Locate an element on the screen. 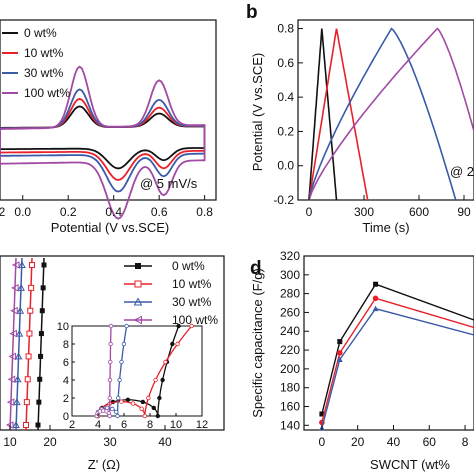 This screenshot has height=474, width=474. y-tick-label: 0.8 is located at coordinates (285, 29).